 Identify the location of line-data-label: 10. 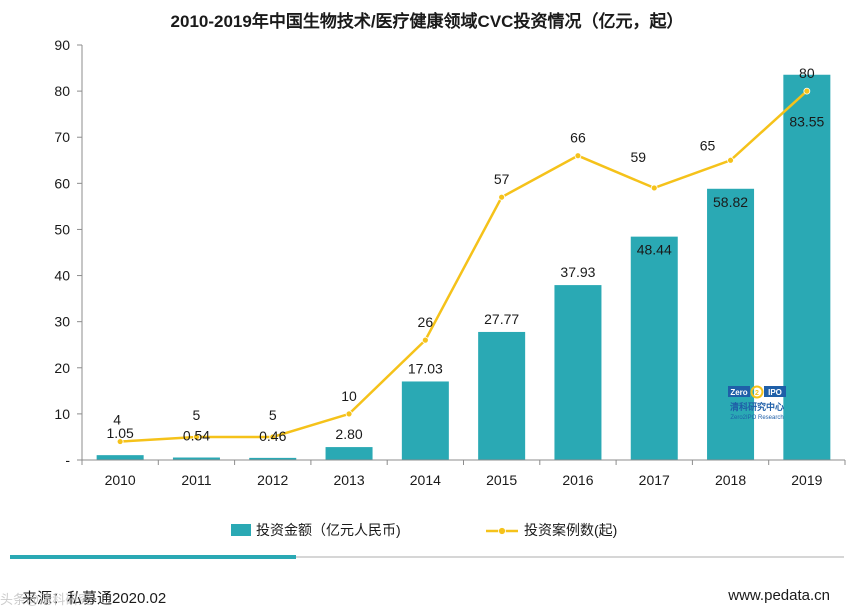
(349, 396).